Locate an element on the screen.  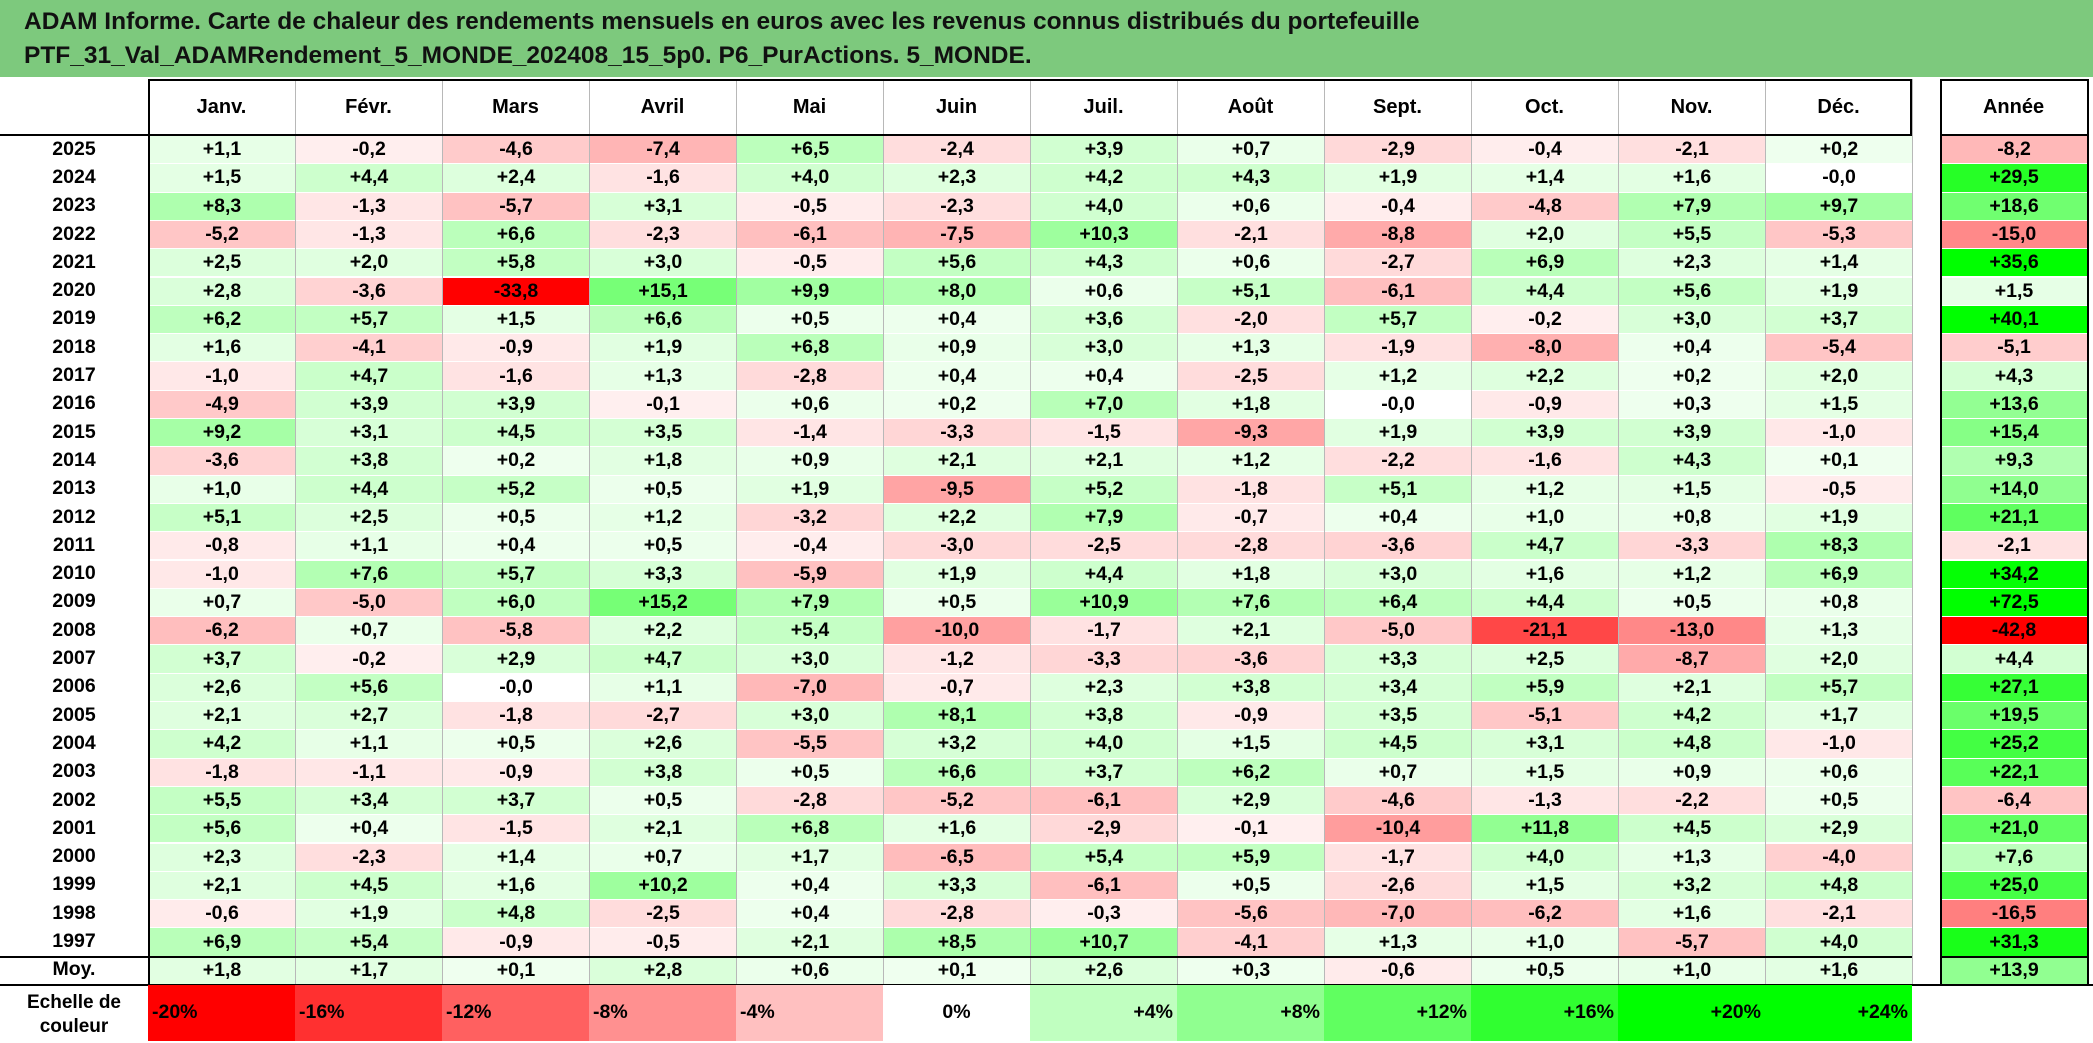
heatmap-cell: +3,8 is located at coordinates (369, 461).